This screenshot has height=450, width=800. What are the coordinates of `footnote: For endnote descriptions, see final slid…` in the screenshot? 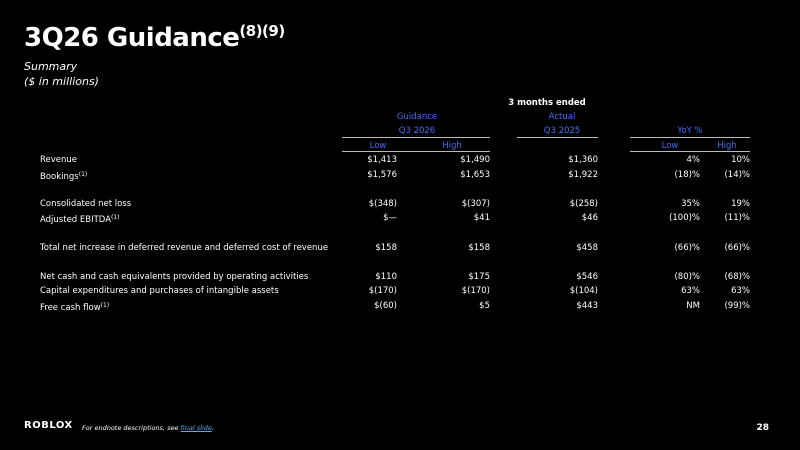 It's located at (148, 428).